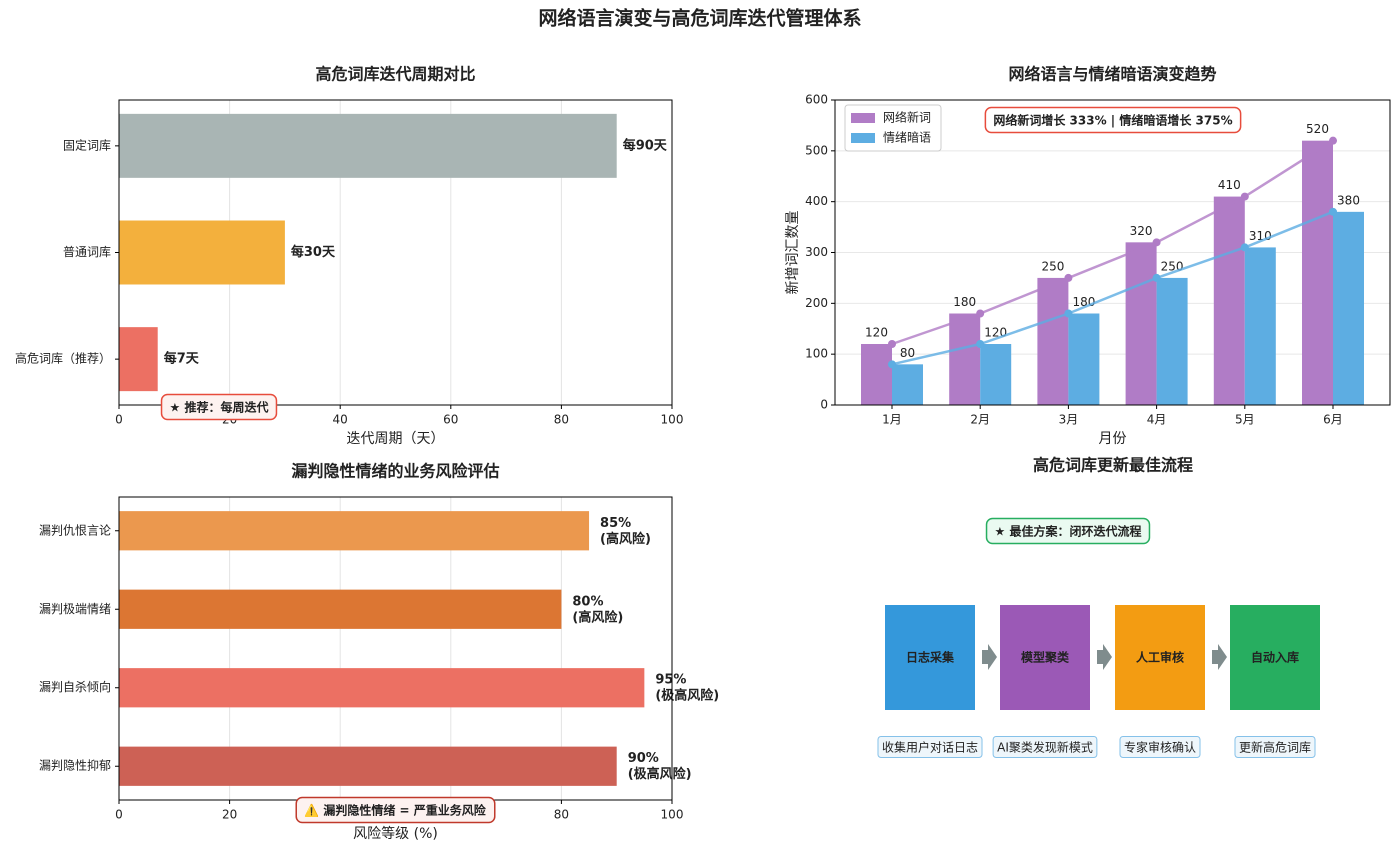 This screenshot has height=854, width=1400. What do you see at coordinates (1348, 200) in the screenshot?
I see `value-label: 380` at bounding box center [1348, 200].